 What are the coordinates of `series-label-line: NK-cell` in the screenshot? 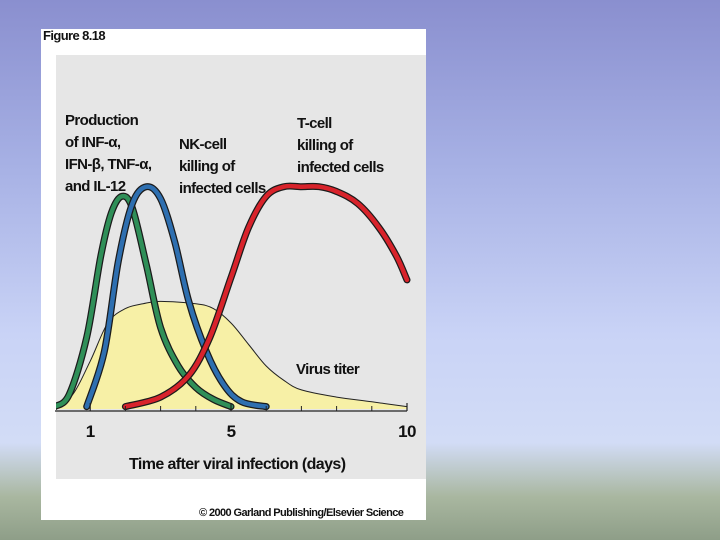 It's located at (203, 144).